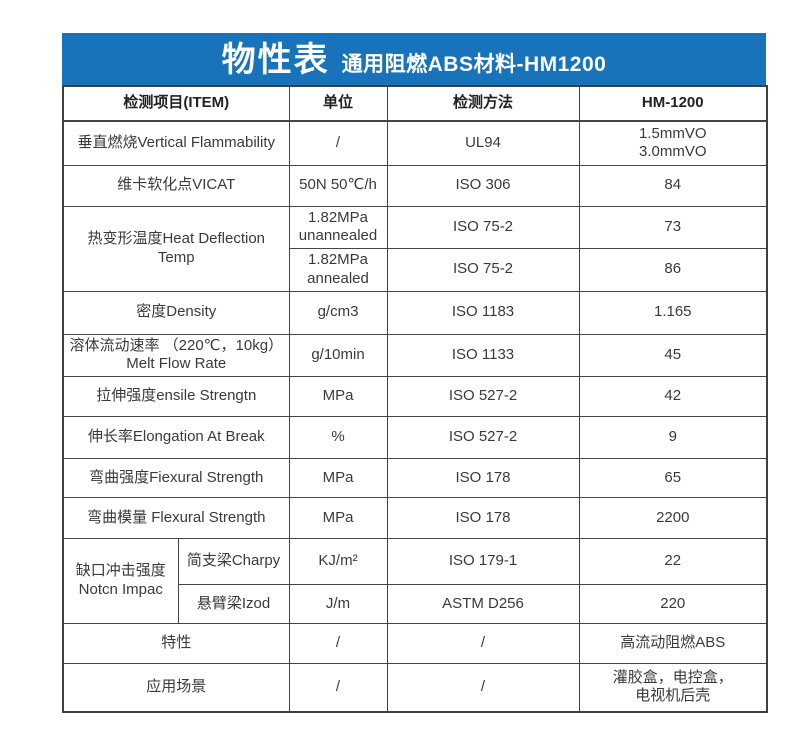  What do you see at coordinates (673, 518) in the screenshot?
I see `value-cell: 2200` at bounding box center [673, 518].